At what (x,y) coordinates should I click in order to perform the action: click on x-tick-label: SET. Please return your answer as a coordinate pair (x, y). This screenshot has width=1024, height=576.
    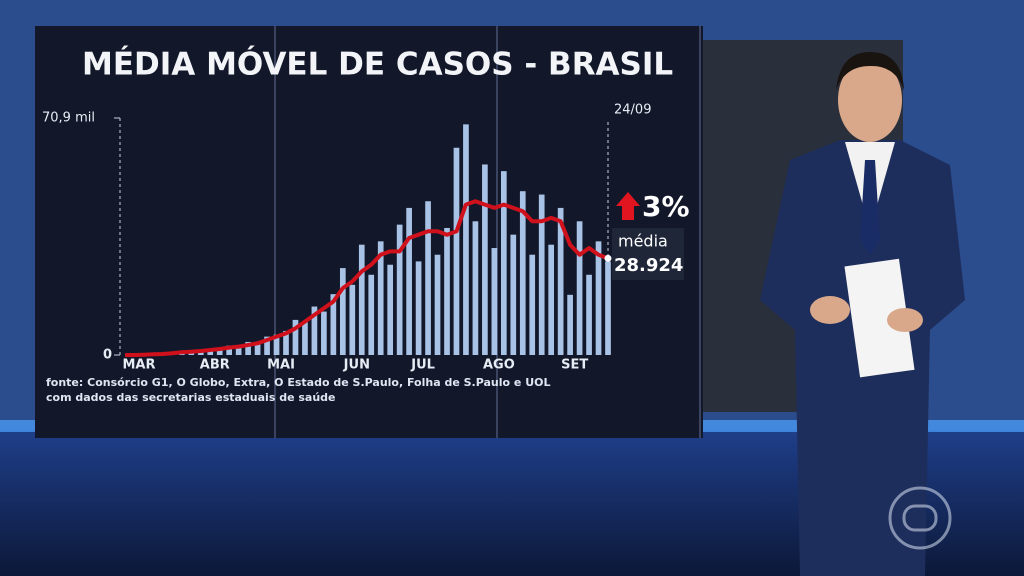
    Looking at the image, I should click on (574, 365).